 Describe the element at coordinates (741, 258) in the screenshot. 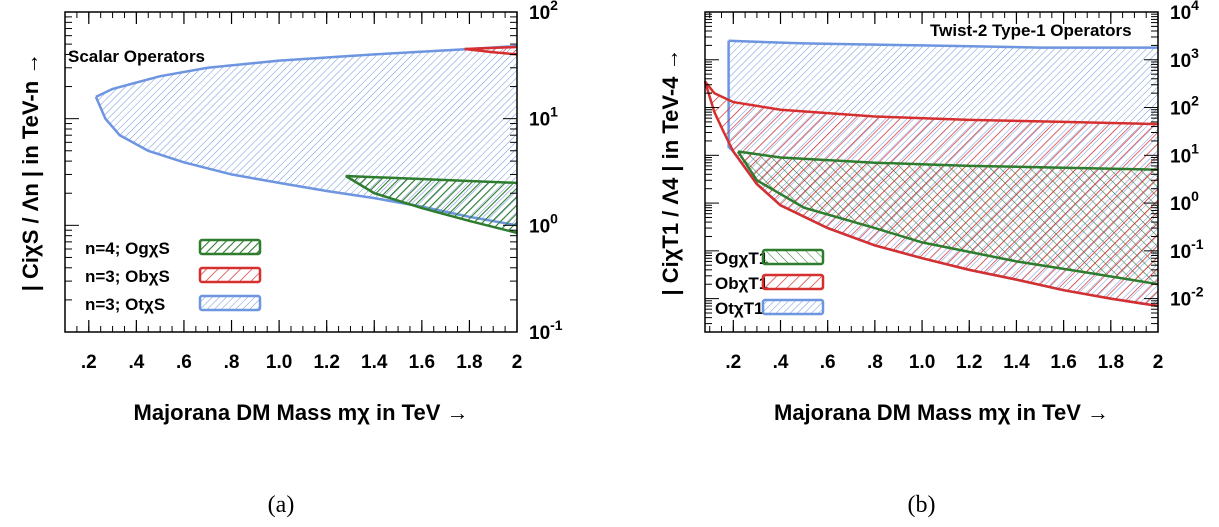

I see `legend-label: OgχT1` at that location.